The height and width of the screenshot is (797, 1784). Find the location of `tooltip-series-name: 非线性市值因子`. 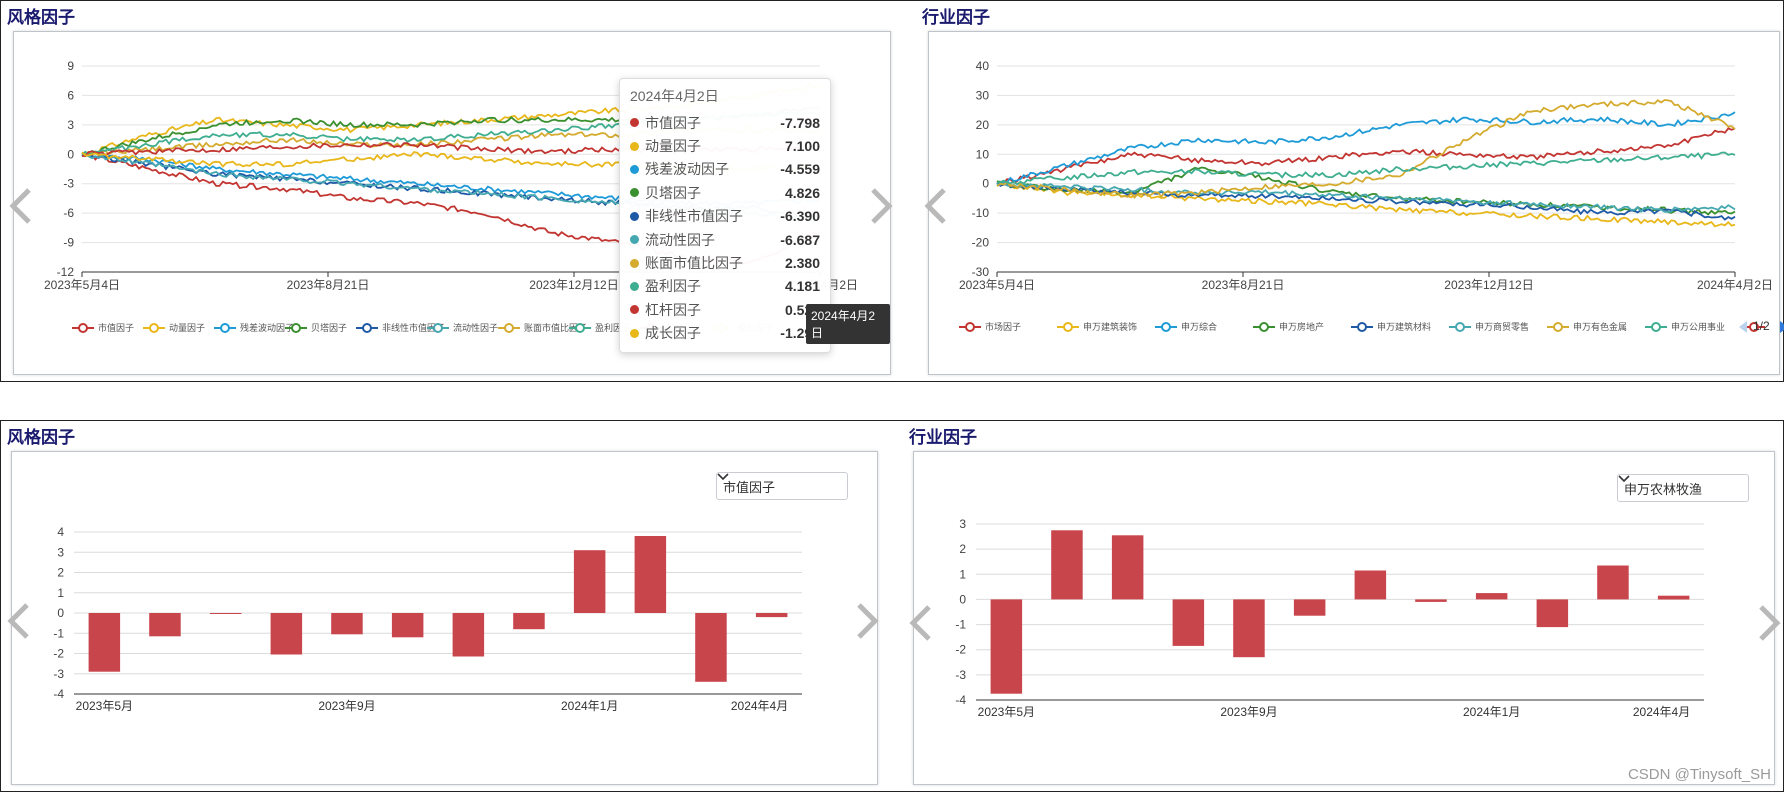

tooltip-series-name: 非线性市值因子 is located at coordinates (694, 216).